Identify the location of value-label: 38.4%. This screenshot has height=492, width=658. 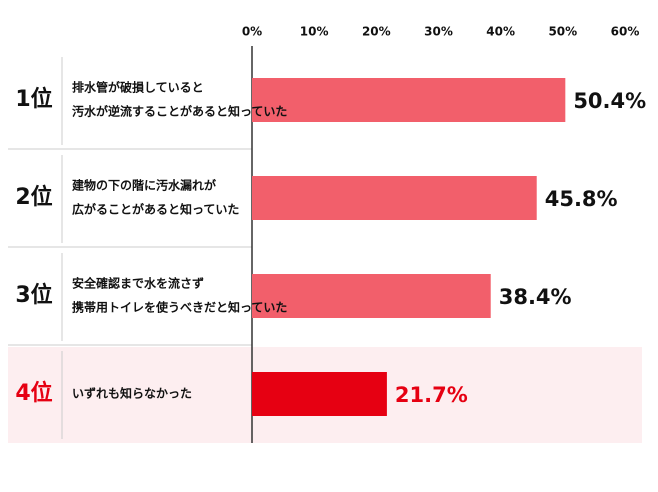
(535, 297).